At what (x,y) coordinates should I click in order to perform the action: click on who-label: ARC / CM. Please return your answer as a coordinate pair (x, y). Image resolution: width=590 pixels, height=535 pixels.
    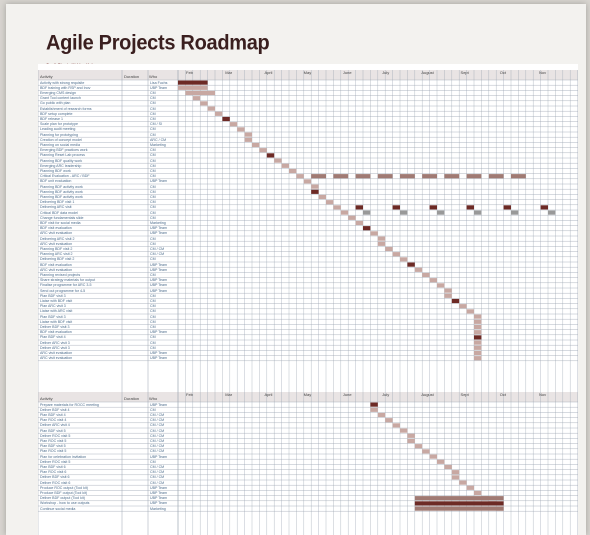
    Looking at the image, I should click on (158, 139).